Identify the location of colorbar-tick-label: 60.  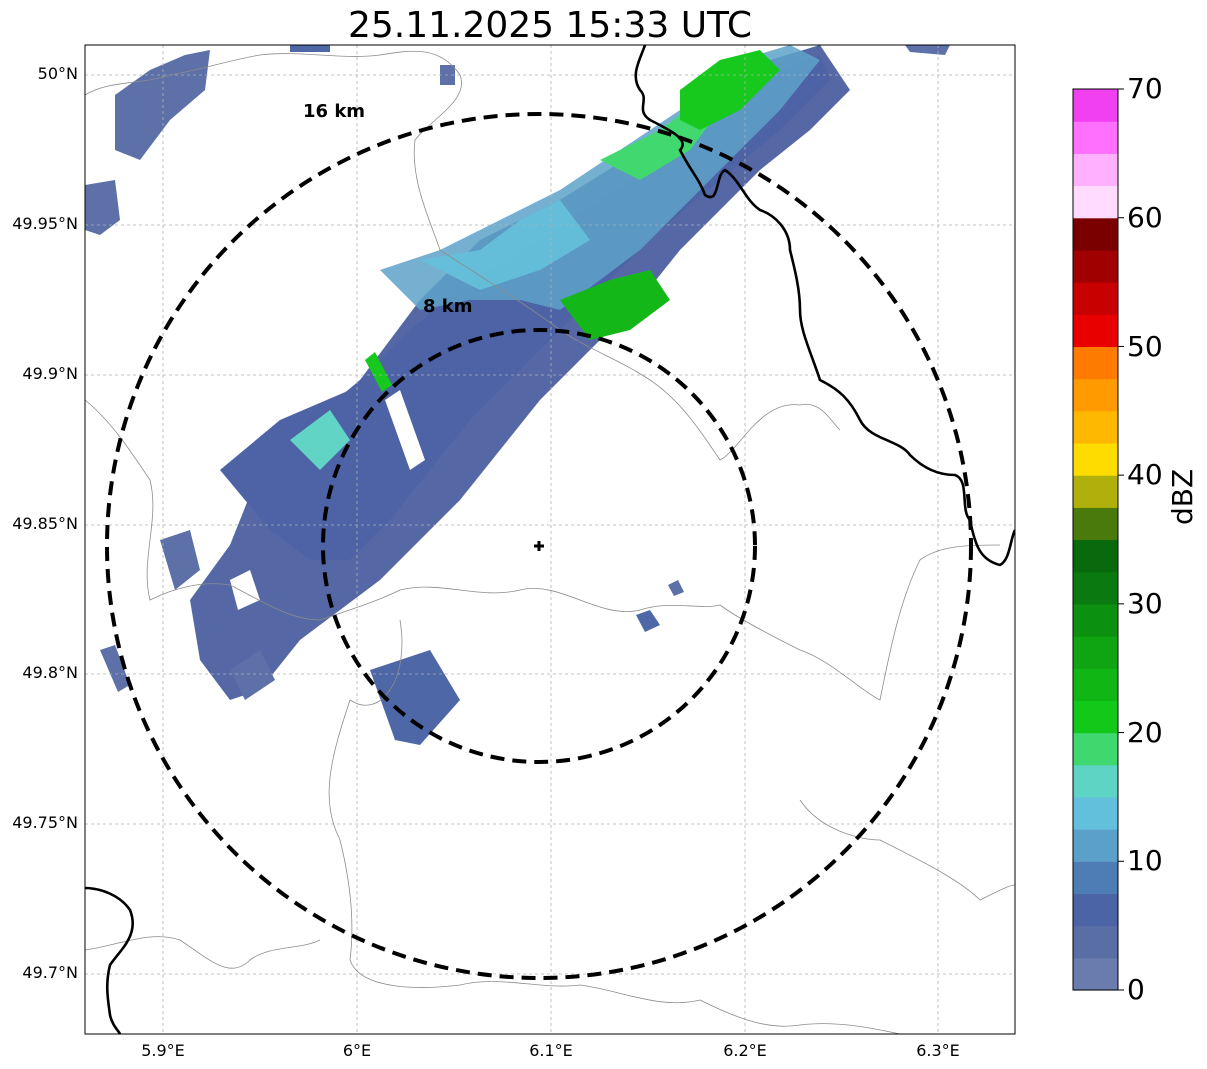
(1145, 217).